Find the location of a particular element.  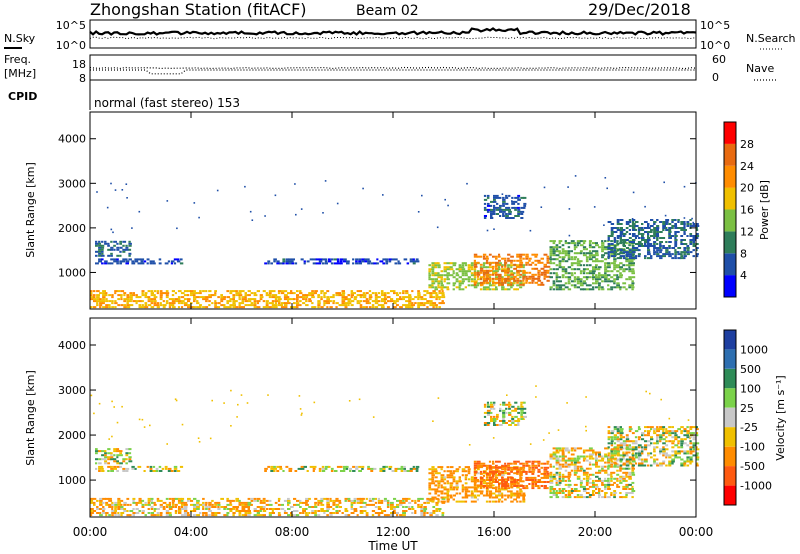

power-colorbar-tick-6: 28 is located at coordinates (747, 144).